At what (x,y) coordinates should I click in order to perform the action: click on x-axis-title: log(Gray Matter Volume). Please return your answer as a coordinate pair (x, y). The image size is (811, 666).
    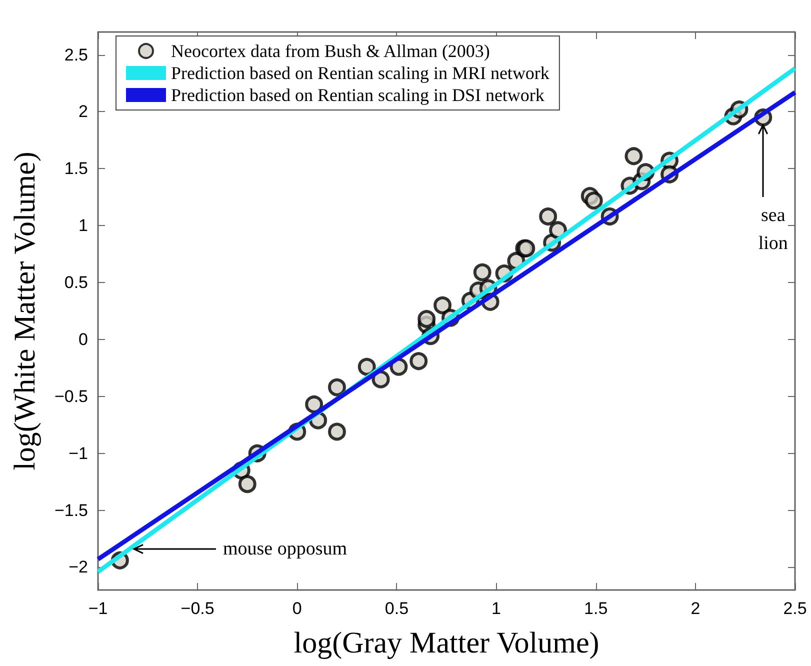
    Looking at the image, I should click on (447, 643).